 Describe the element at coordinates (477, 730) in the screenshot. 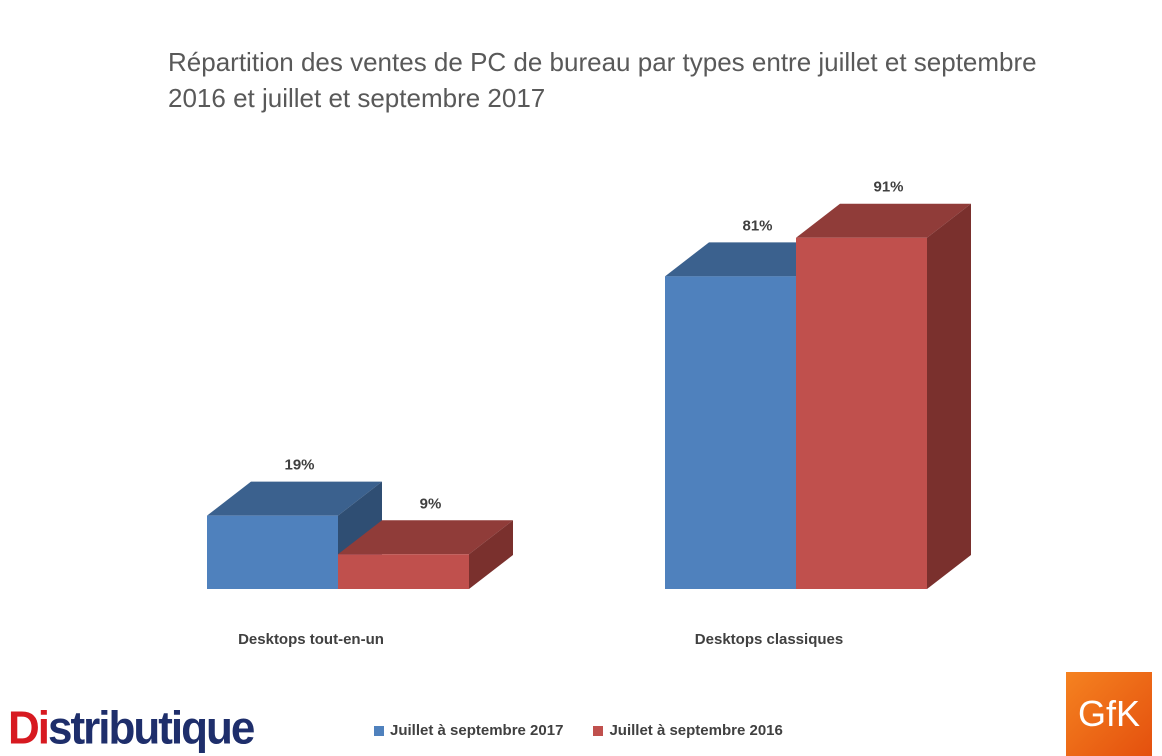

I see `legend-label-2017: Juillet à septembre 2017` at that location.